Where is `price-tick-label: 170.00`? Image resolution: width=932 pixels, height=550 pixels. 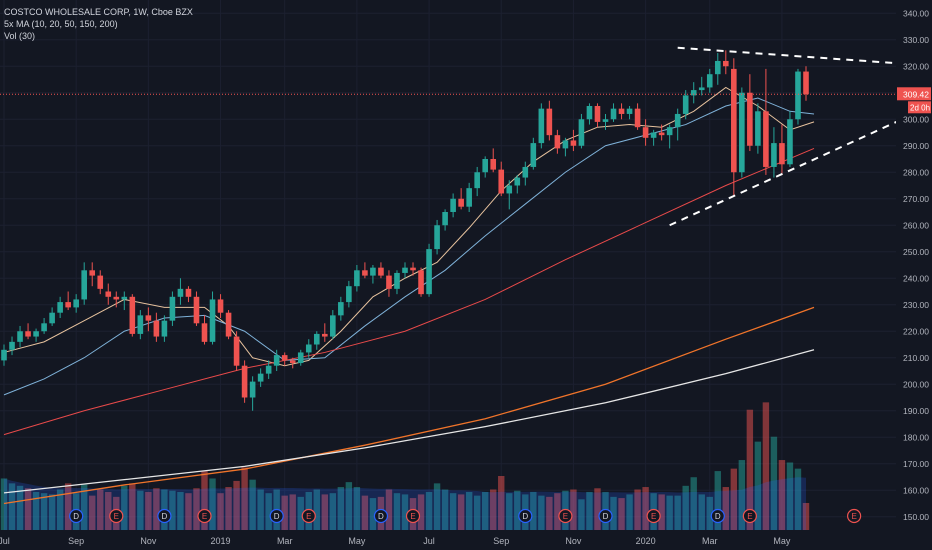
price-tick-label: 170.00 is located at coordinates (916, 464).